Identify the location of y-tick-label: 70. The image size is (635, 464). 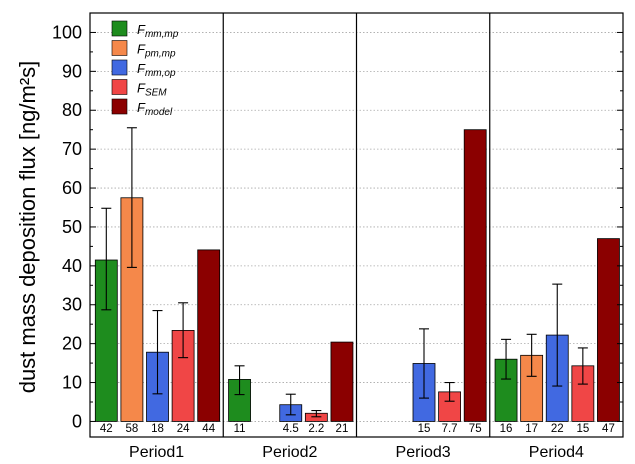
(72, 149).